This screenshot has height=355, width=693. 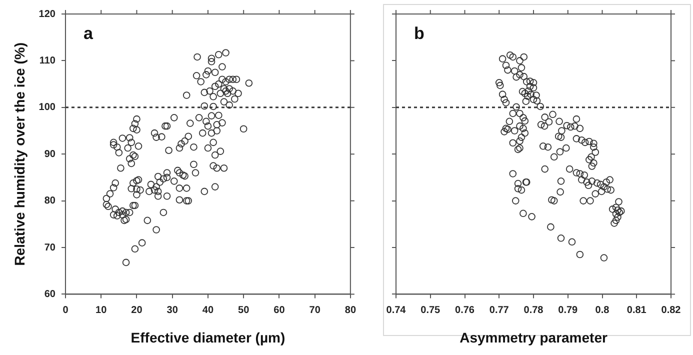 What do you see at coordinates (244, 310) in the screenshot?
I see `x-tick-label: 50` at bounding box center [244, 310].